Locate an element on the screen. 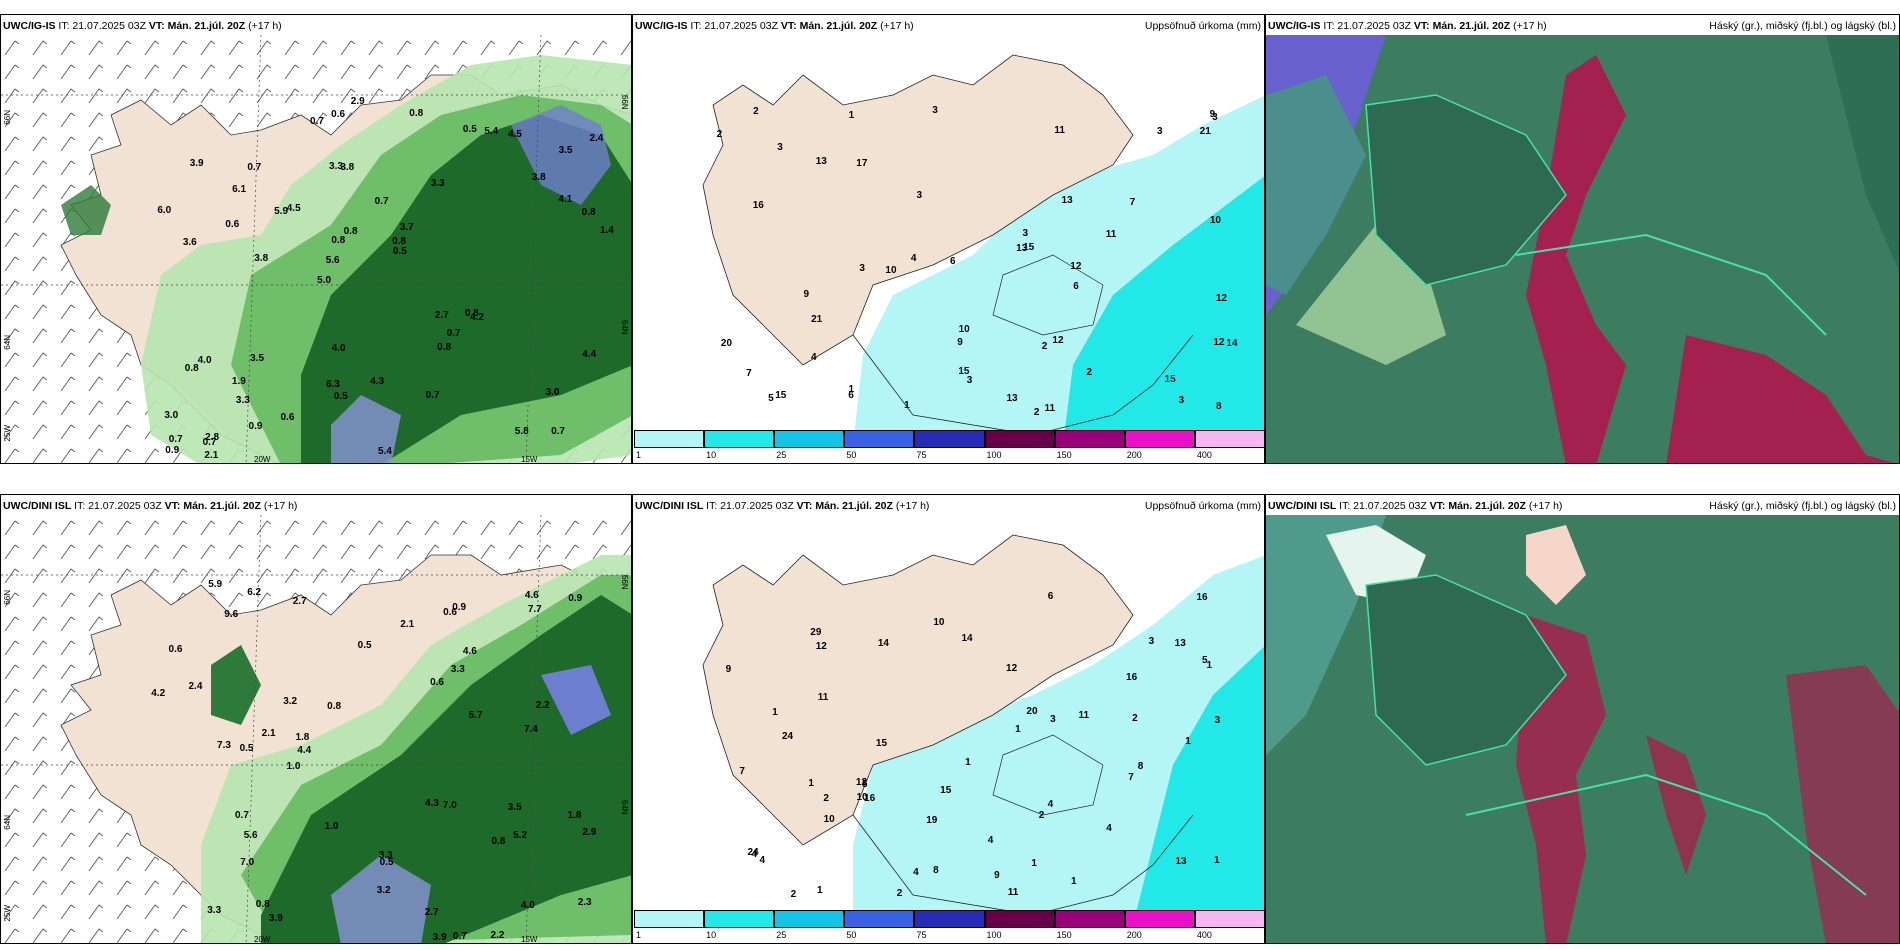 This screenshot has height=950, width=1900. lat-label-right-66n: 66N is located at coordinates (624, 102).